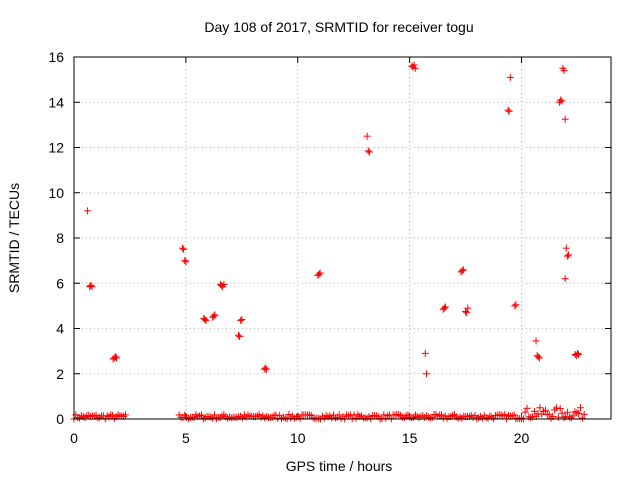 Image resolution: width=640 pixels, height=480 pixels. Describe the element at coordinates (14, 238) in the screenshot. I see `y-axis-label: SRMTID / TECUs` at that location.